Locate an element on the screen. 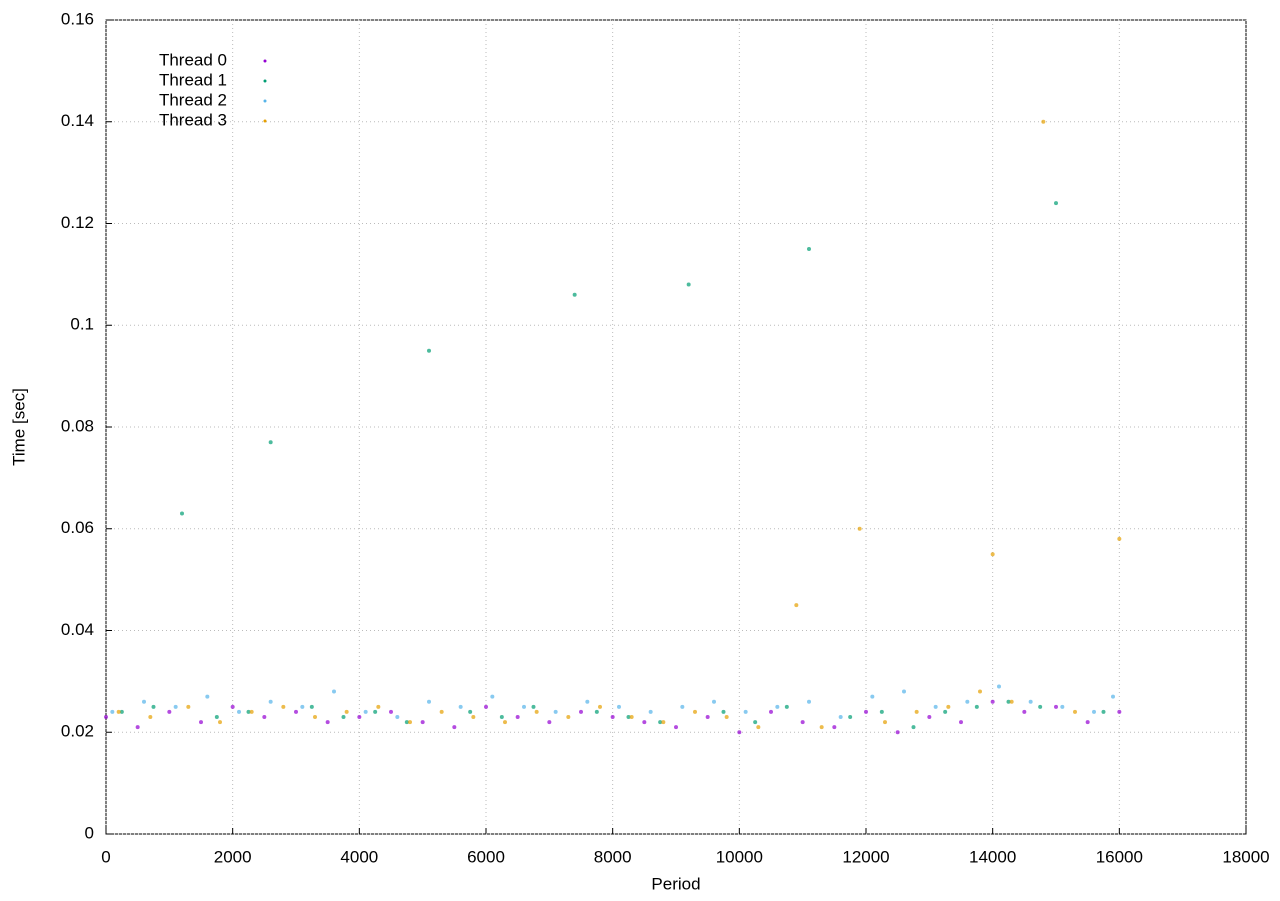 The height and width of the screenshot is (901, 1280). legend-label: Thread 2 is located at coordinates (193, 99).